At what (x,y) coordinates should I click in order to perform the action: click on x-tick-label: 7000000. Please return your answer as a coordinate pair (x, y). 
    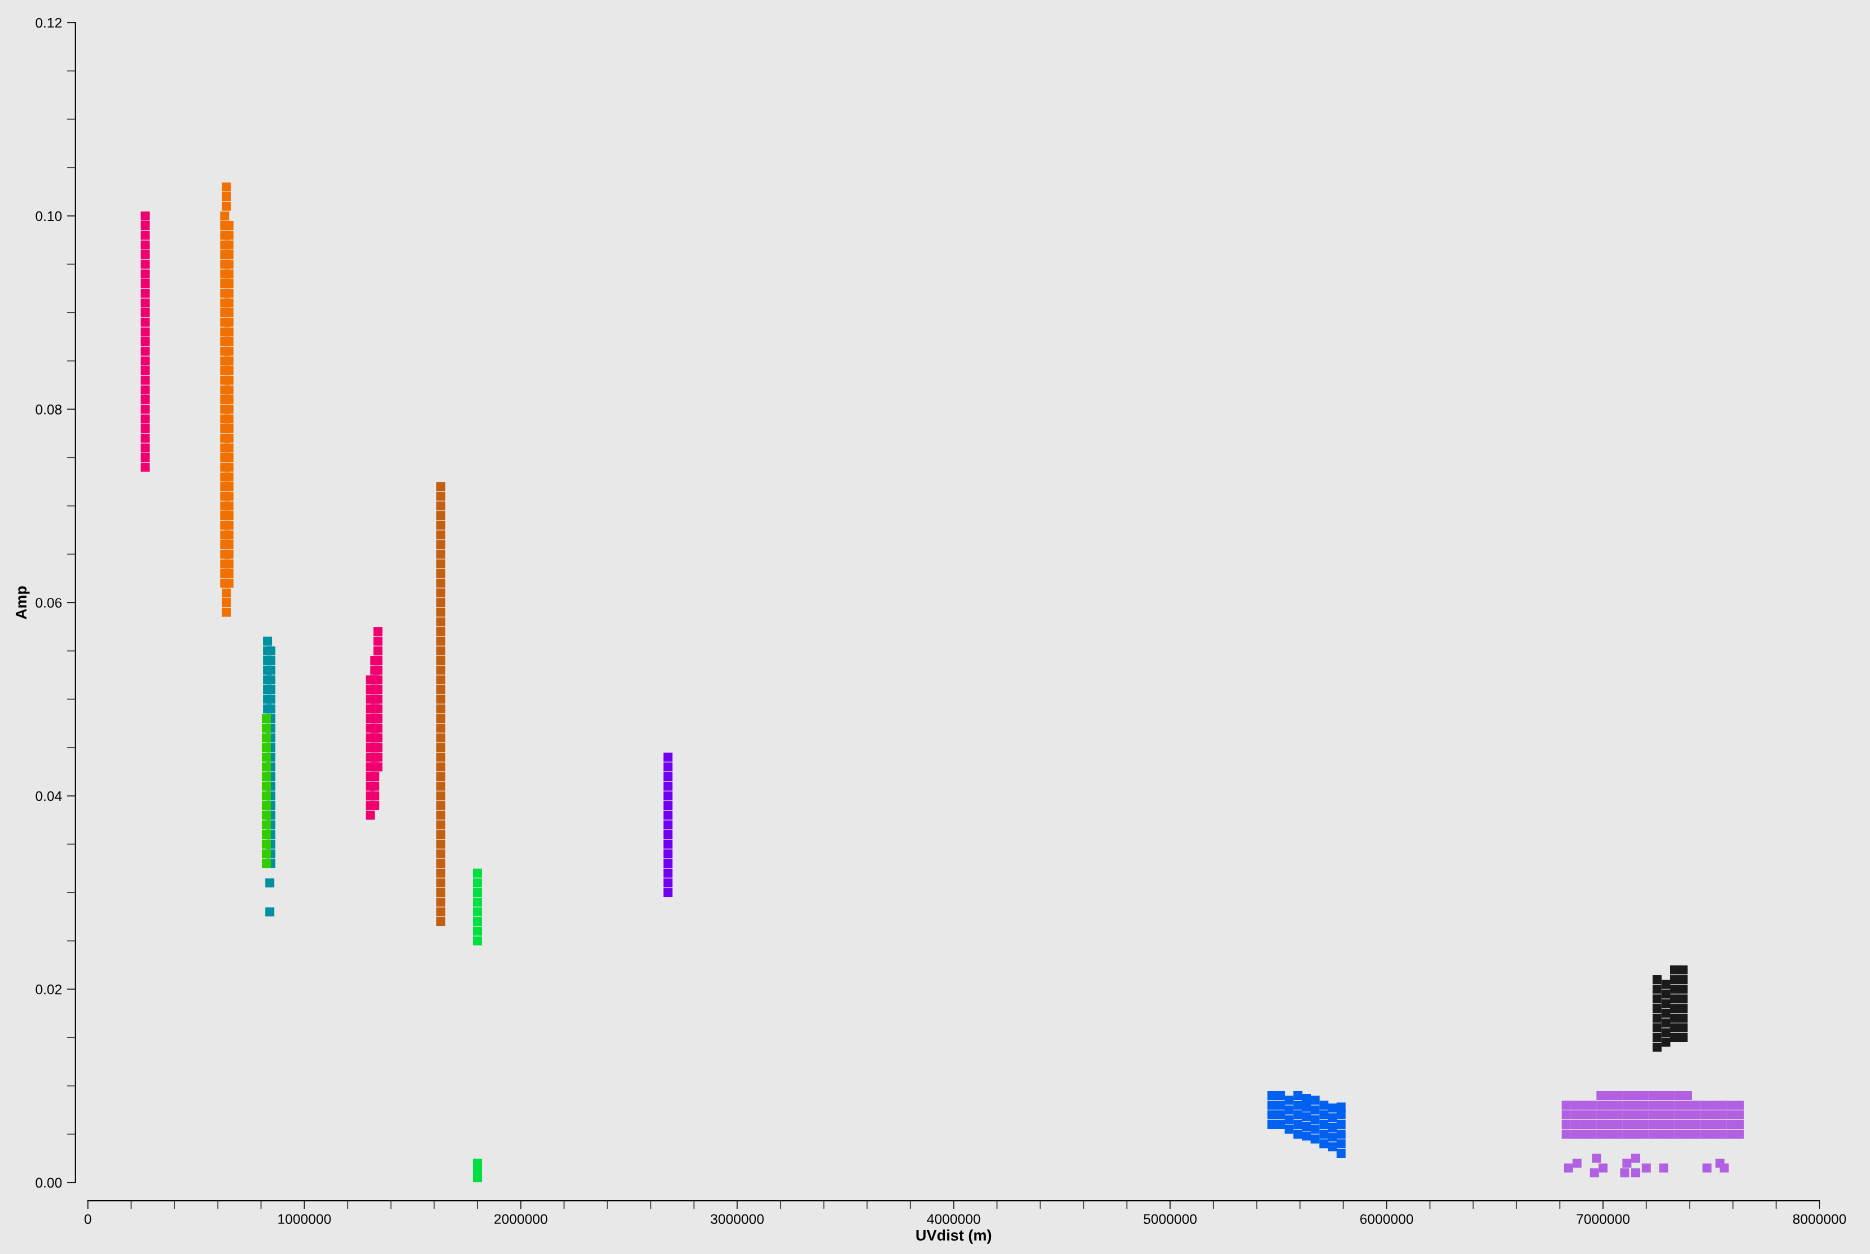
    Looking at the image, I should click on (1603, 1219).